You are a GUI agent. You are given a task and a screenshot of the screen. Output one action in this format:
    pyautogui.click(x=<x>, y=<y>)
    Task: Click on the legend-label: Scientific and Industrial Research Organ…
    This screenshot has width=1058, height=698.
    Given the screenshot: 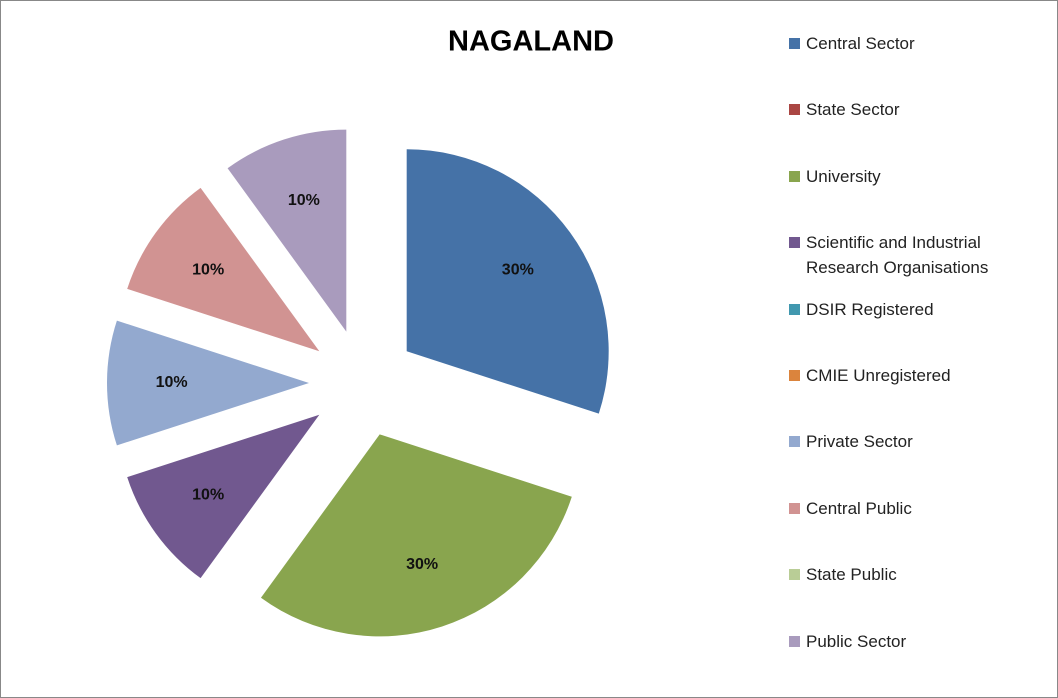 What is the action you would take?
    pyautogui.click(x=897, y=255)
    